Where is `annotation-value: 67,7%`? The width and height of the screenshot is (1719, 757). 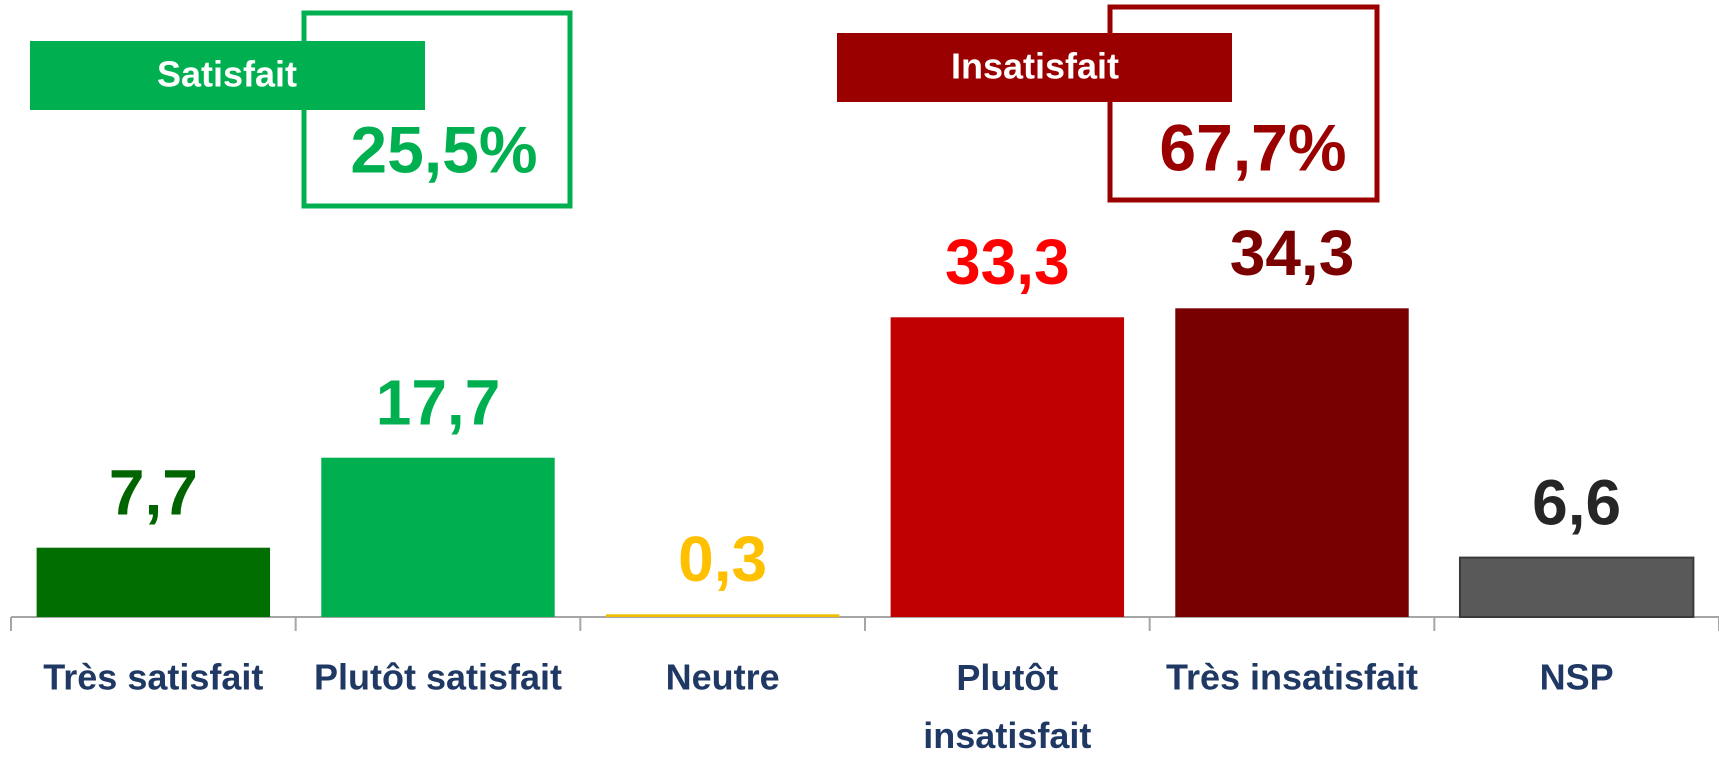 annotation-value: 67,7% is located at coordinates (1252, 147).